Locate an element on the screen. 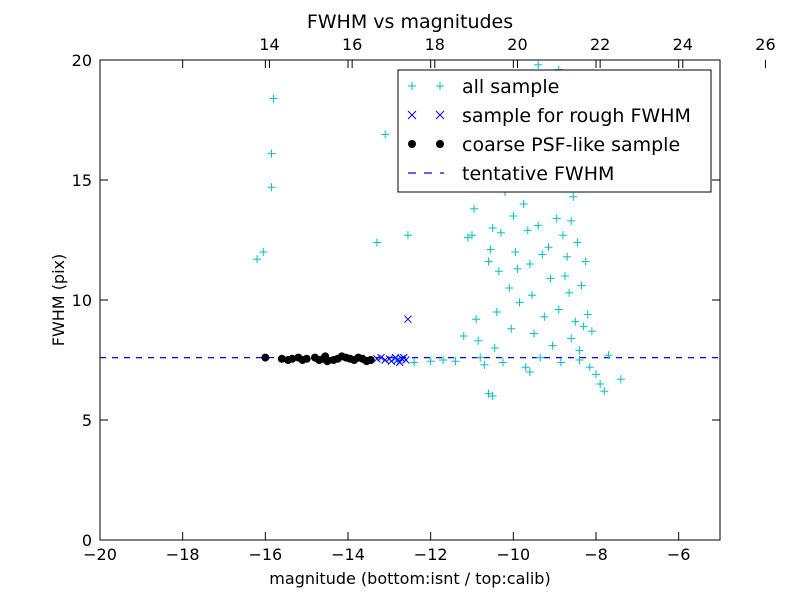 Image resolution: width=800 pixels, height=600 pixels. y-tick-label: 10 is located at coordinates (82, 300).